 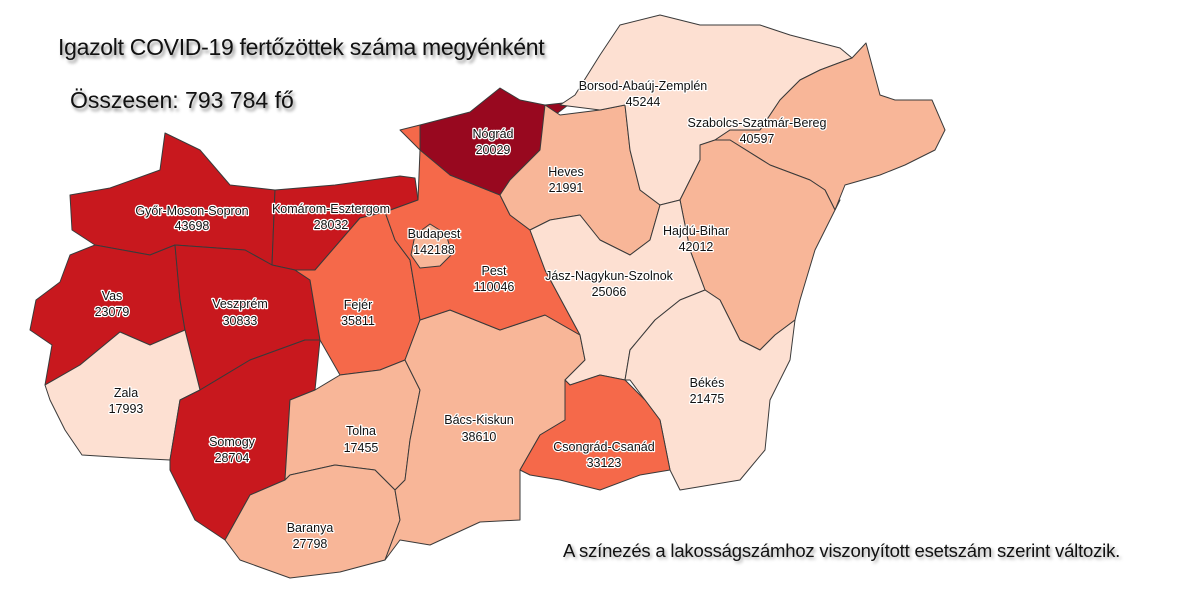 What do you see at coordinates (182, 100) in the screenshot?
I see `total-cases: Összesen: 793 784 fő` at bounding box center [182, 100].